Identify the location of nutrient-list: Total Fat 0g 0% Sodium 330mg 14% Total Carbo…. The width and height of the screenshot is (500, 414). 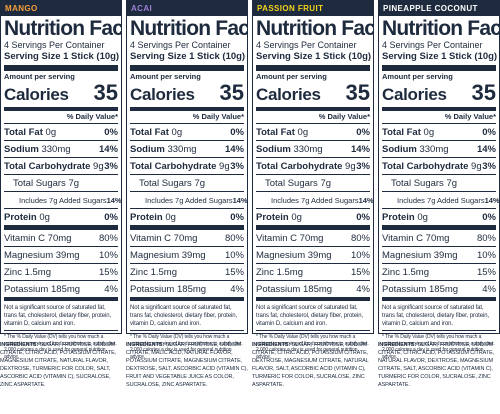
(441, 177).